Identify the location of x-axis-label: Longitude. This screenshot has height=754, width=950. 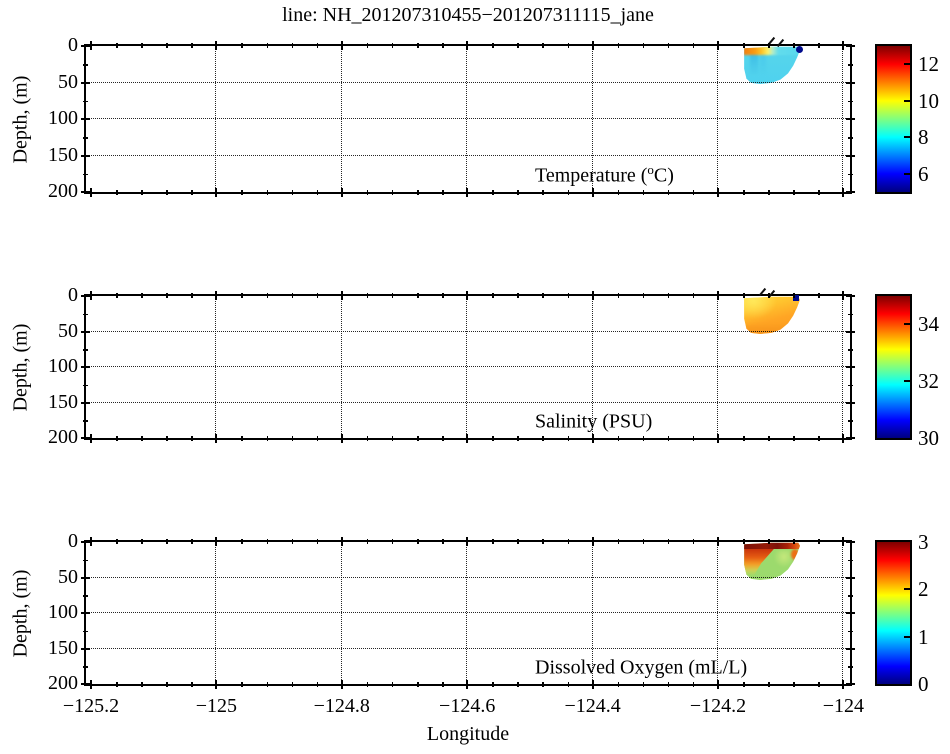
(468, 734).